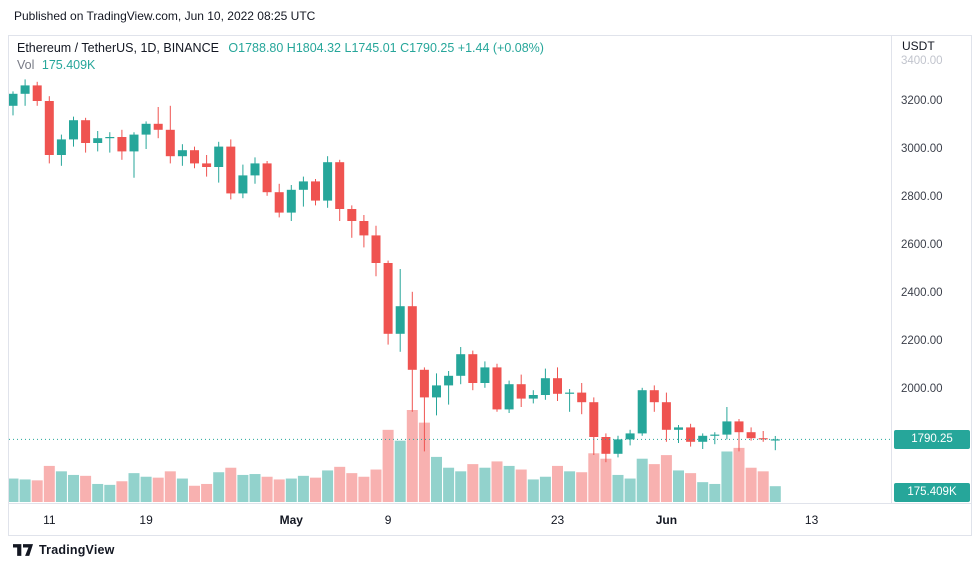 Image resolution: width=980 pixels, height=570 pixels. What do you see at coordinates (388, 520) in the screenshot?
I see `x-tick-label: 9` at bounding box center [388, 520].